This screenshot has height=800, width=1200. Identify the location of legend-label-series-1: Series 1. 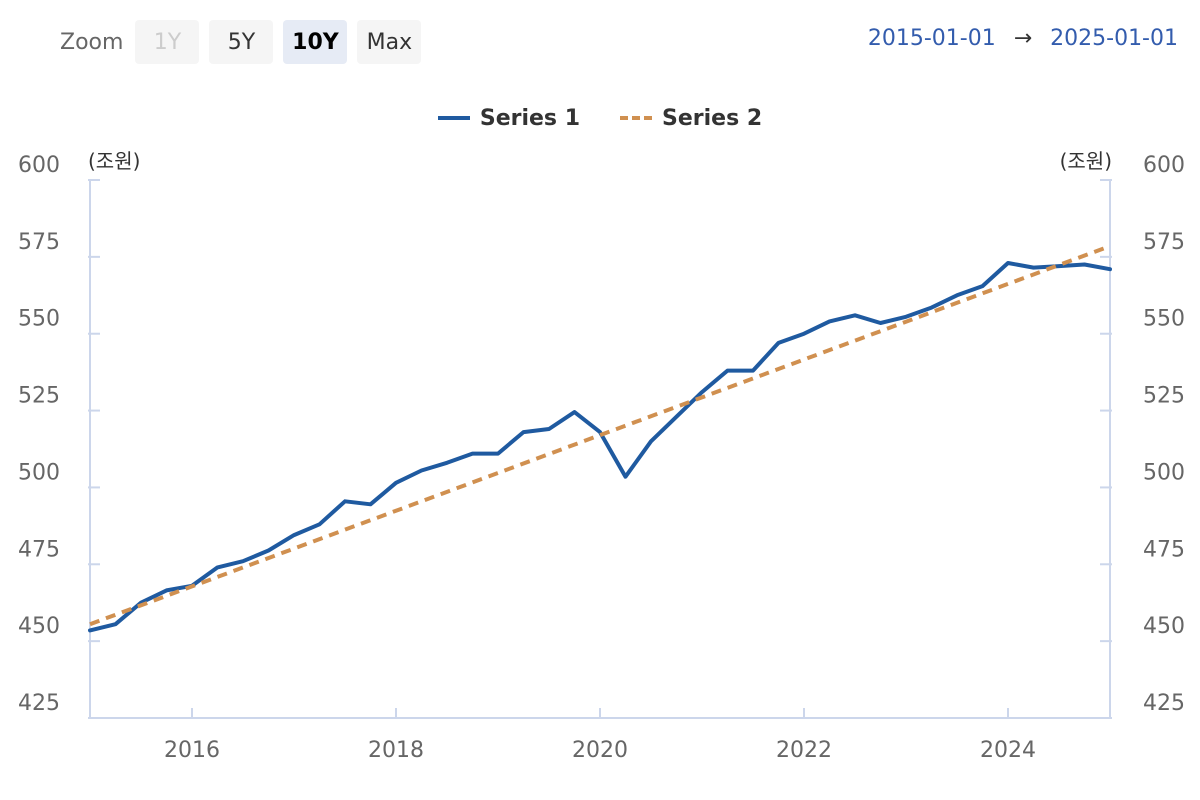
(529, 118).